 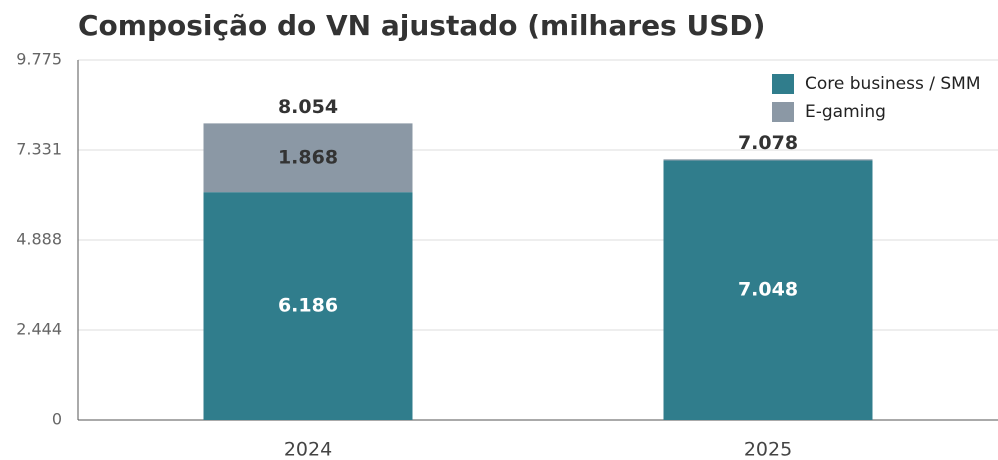 I want to click on legend-label: E-gaming, so click(x=845, y=112).